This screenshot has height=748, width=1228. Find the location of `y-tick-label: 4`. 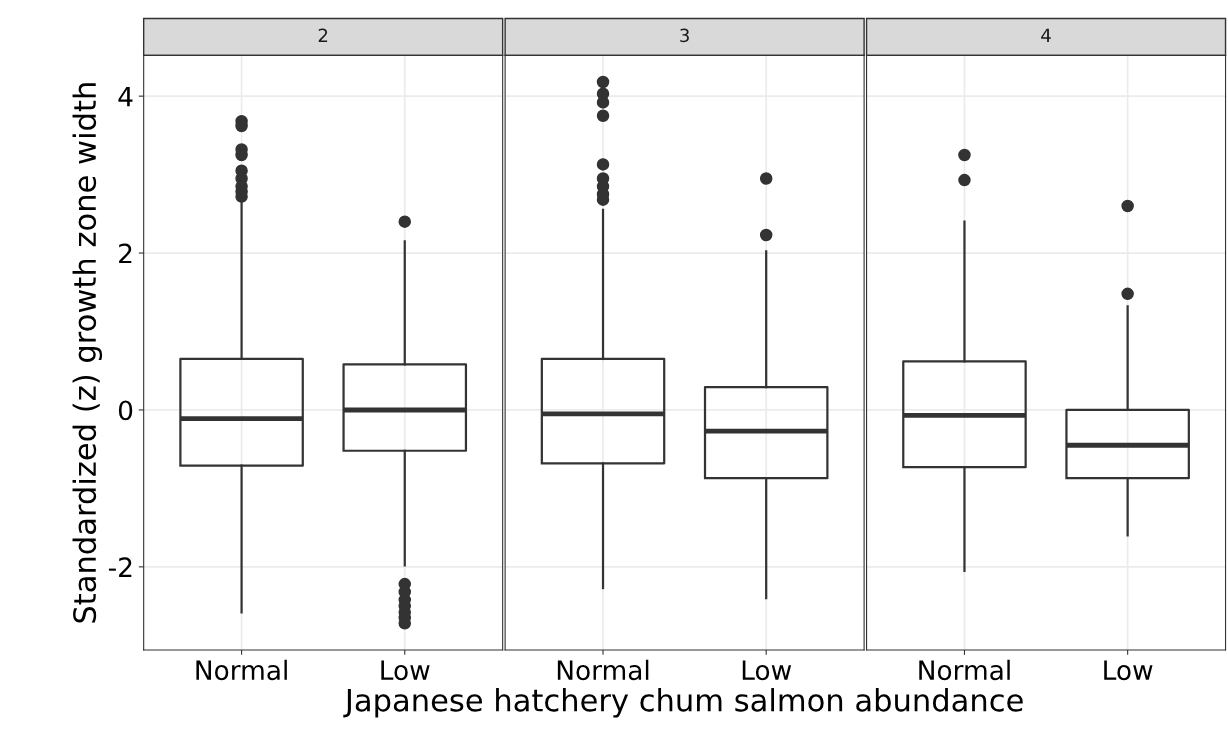

y-tick-label: 4 is located at coordinates (125, 96).